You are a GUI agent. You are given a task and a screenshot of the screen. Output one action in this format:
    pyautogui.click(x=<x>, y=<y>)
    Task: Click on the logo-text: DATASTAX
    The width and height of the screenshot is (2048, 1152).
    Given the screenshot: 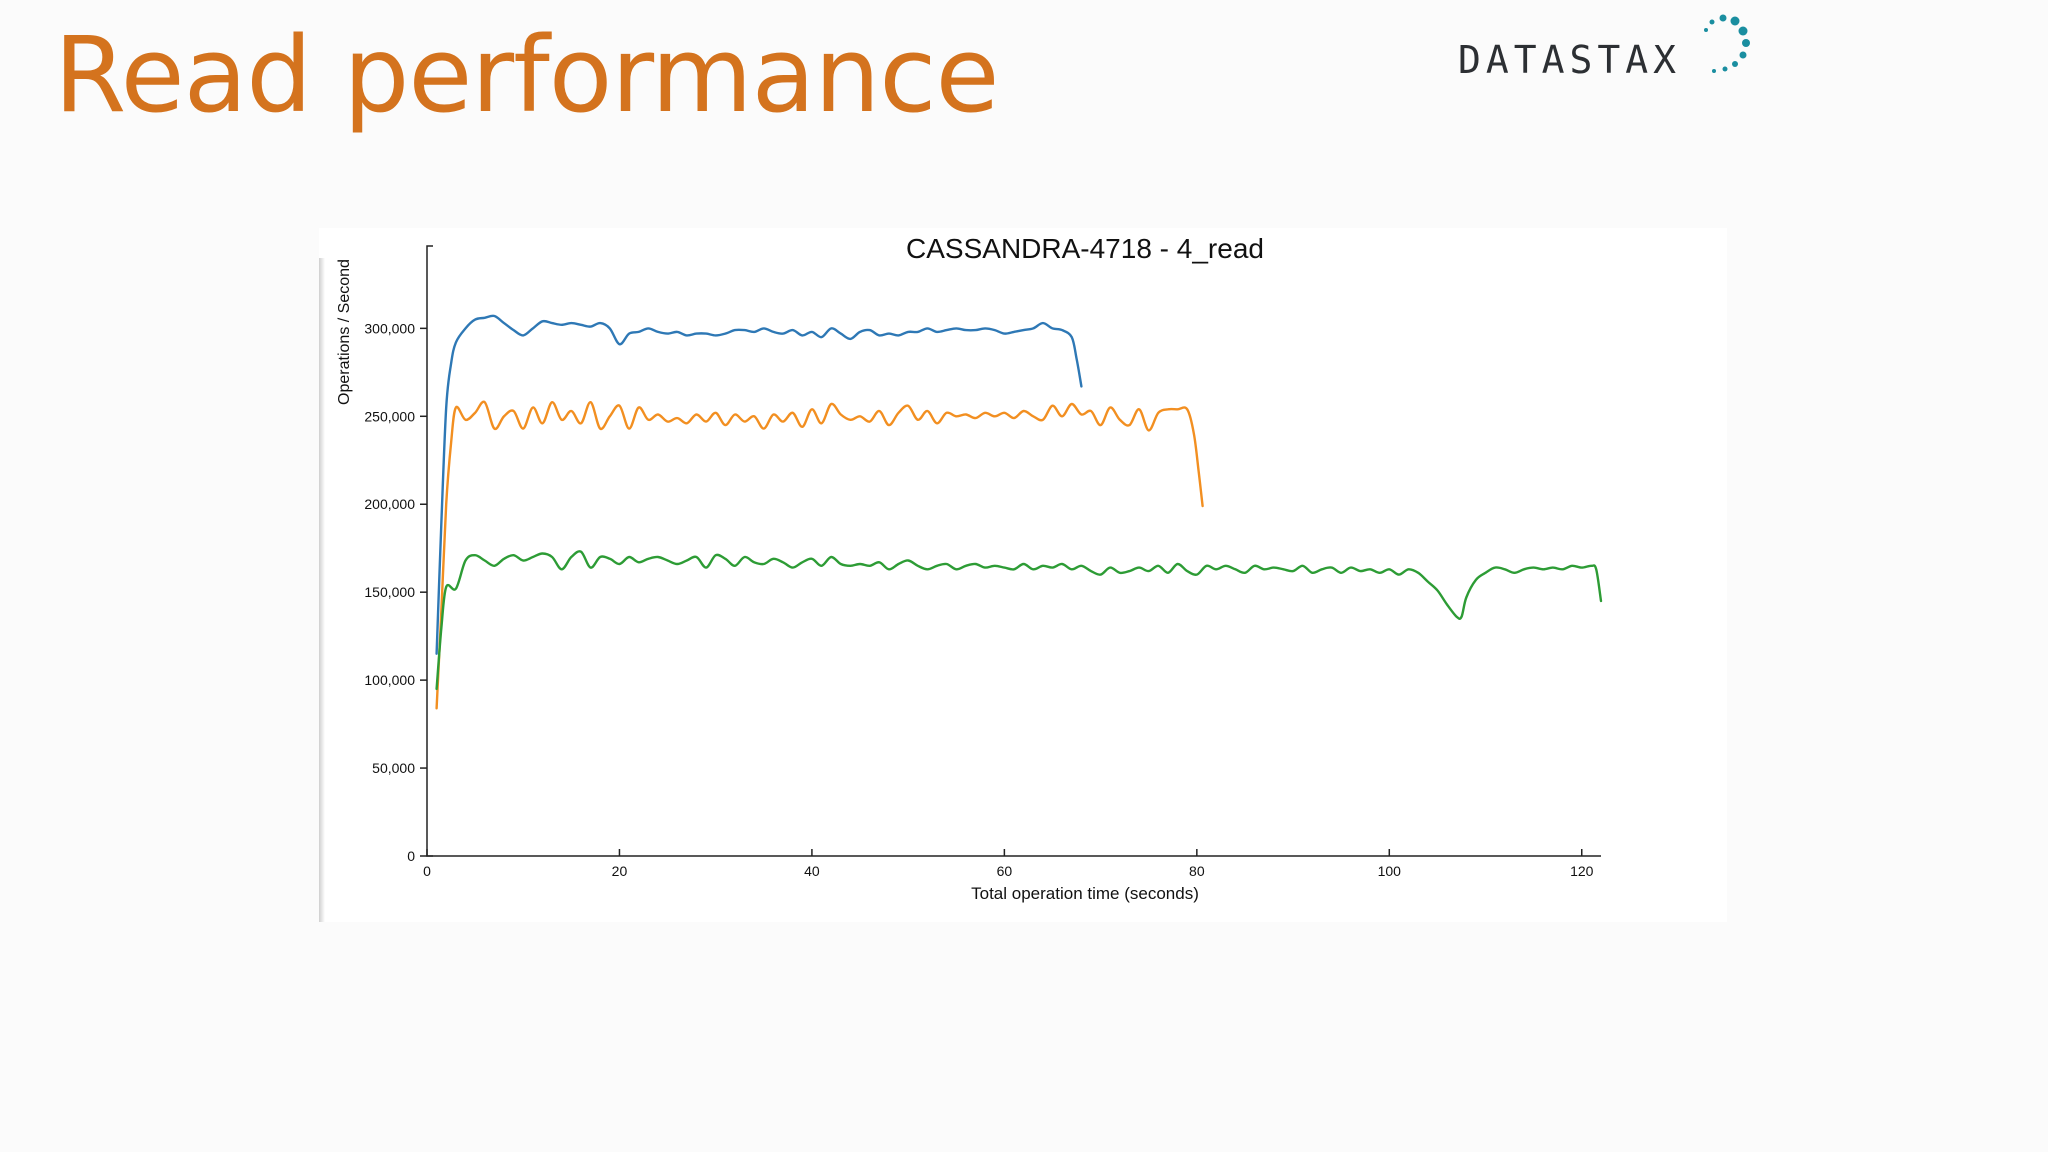 What is the action you would take?
    pyautogui.click(x=1570, y=60)
    